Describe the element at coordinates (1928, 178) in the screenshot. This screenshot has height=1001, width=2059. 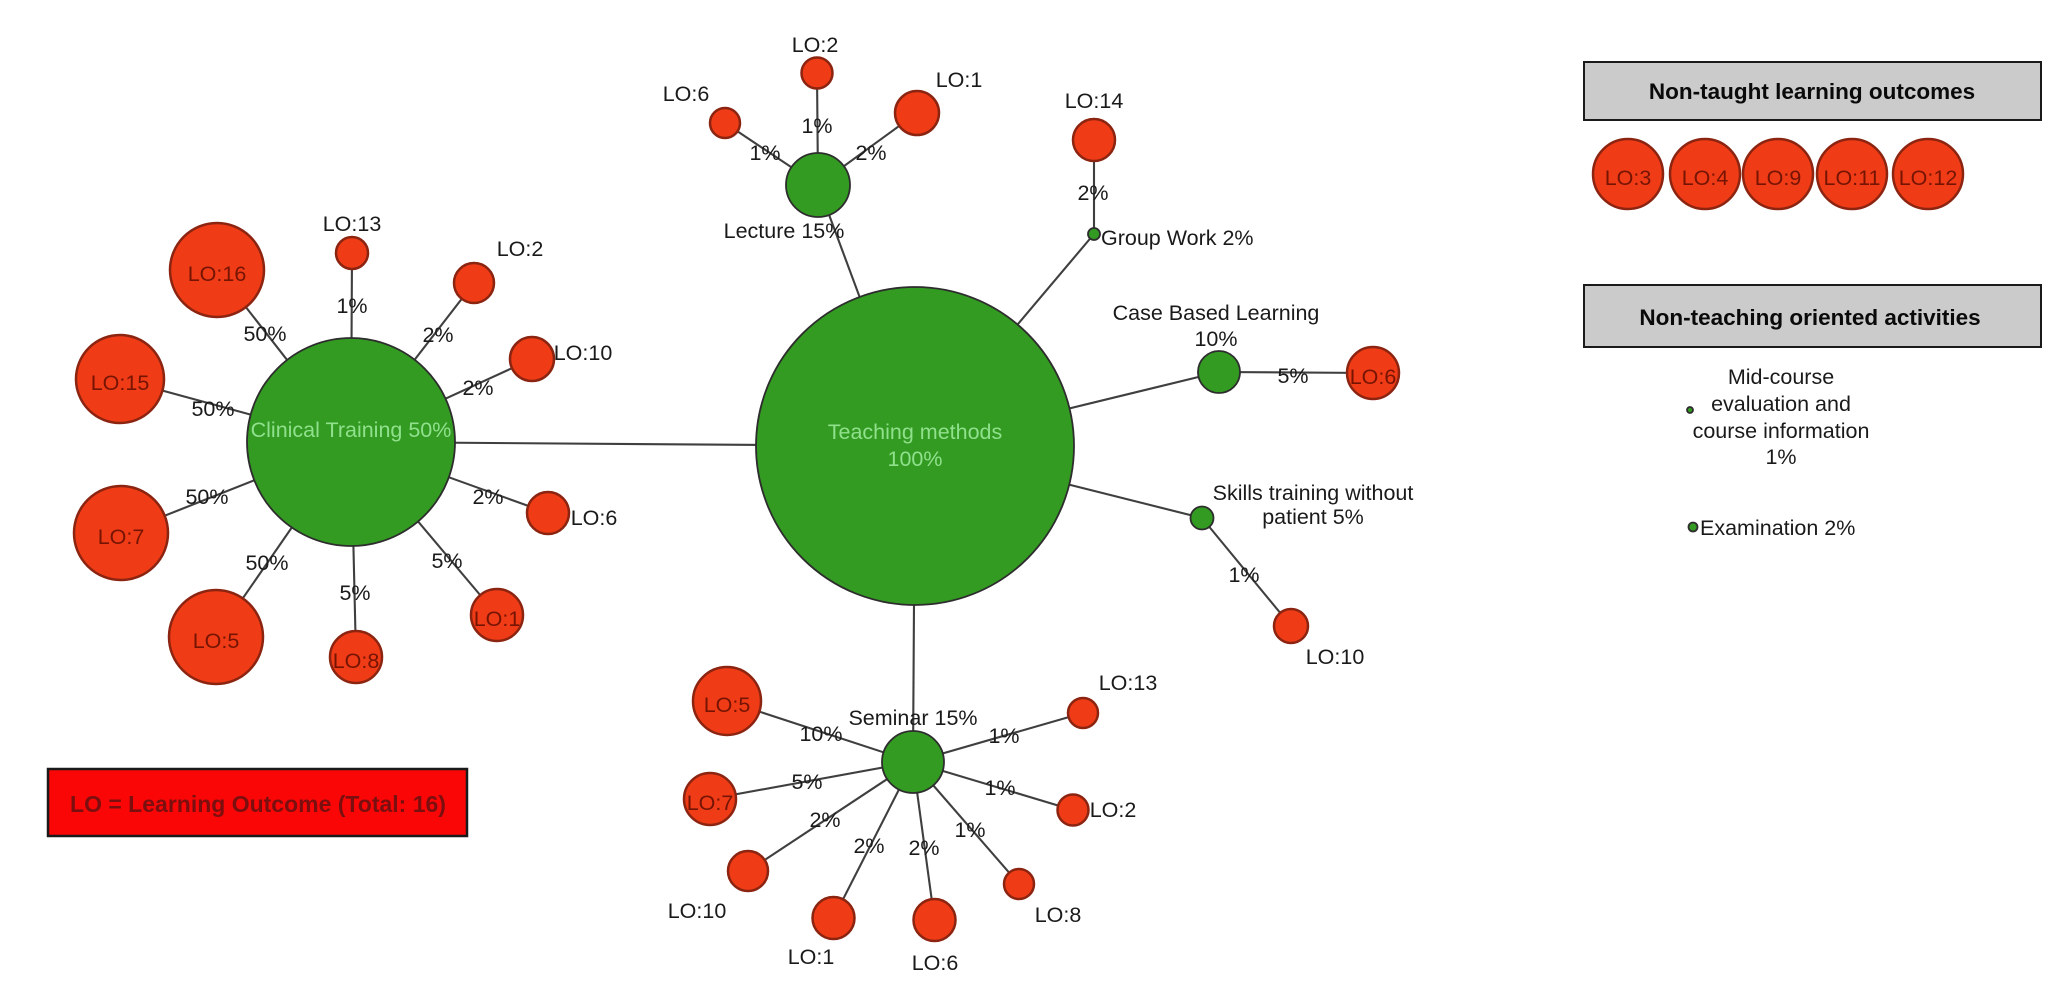
I see `svg-text: LO:12` at that location.